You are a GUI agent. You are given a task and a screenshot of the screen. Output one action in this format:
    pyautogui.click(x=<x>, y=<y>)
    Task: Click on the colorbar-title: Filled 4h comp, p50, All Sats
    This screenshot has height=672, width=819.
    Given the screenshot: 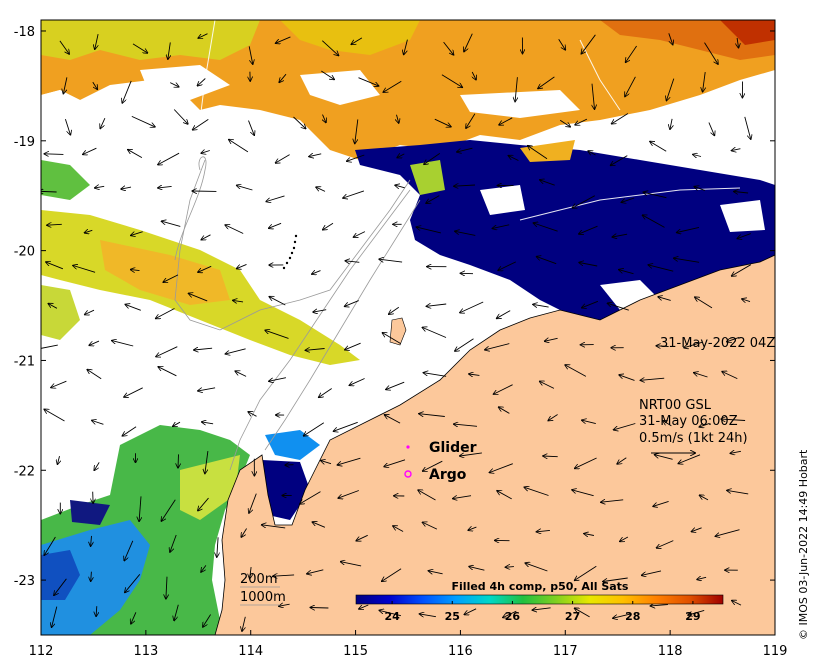 What is the action you would take?
    pyautogui.click(x=540, y=586)
    